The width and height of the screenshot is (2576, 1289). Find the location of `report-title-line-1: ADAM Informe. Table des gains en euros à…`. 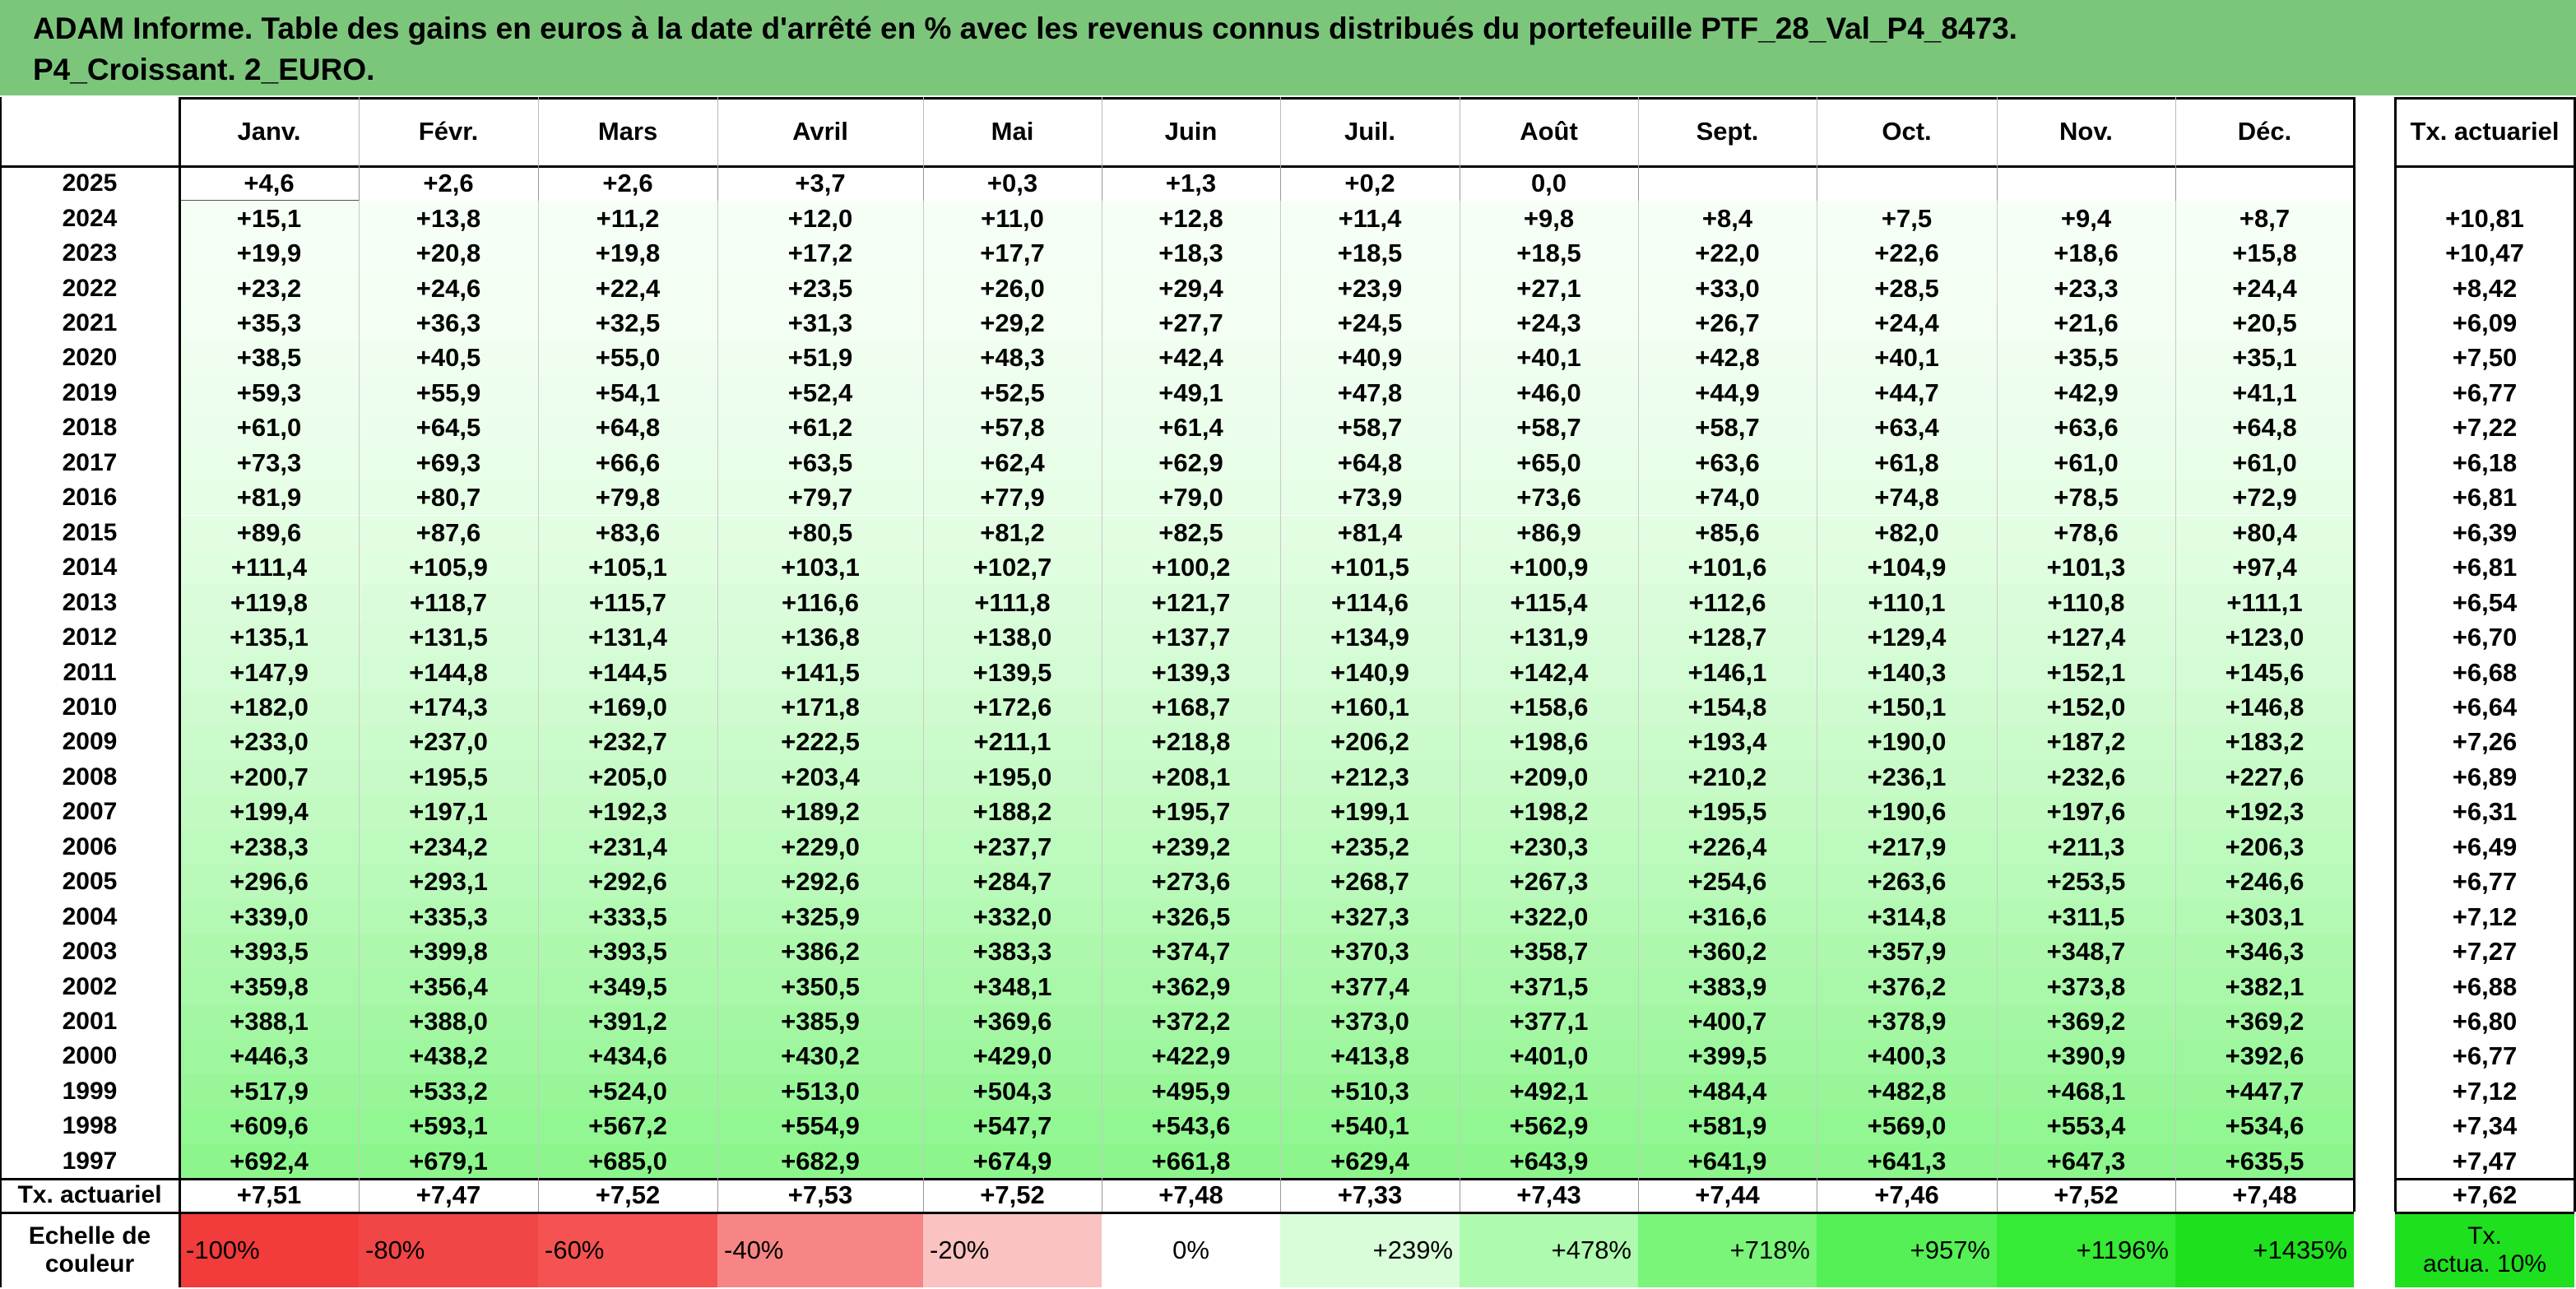

report-title-line-1: ADAM Informe. Table des gains en euros à… is located at coordinates (1025, 28).